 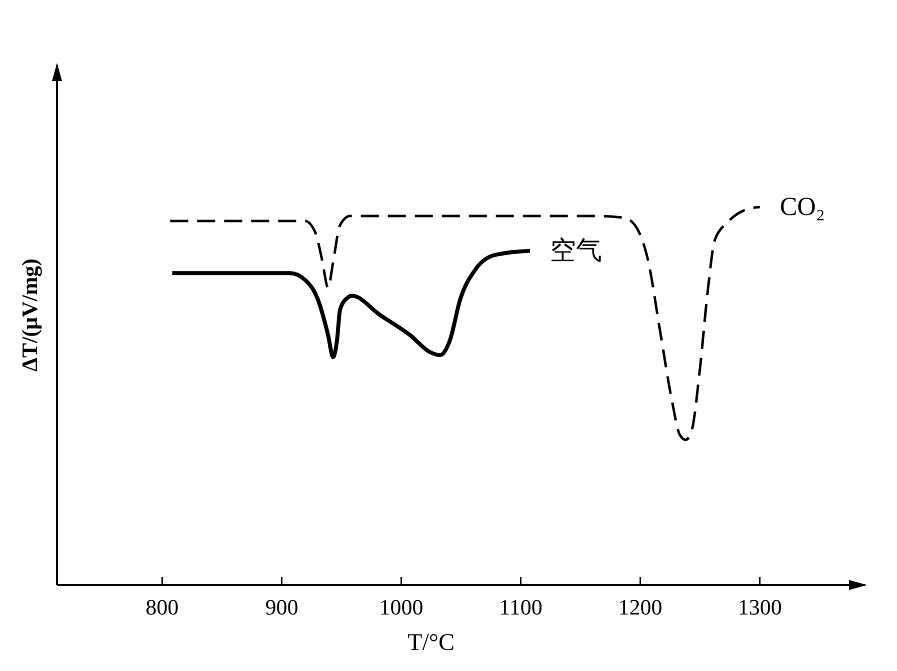 I want to click on x-tick-label: 1100, so click(x=520, y=607).